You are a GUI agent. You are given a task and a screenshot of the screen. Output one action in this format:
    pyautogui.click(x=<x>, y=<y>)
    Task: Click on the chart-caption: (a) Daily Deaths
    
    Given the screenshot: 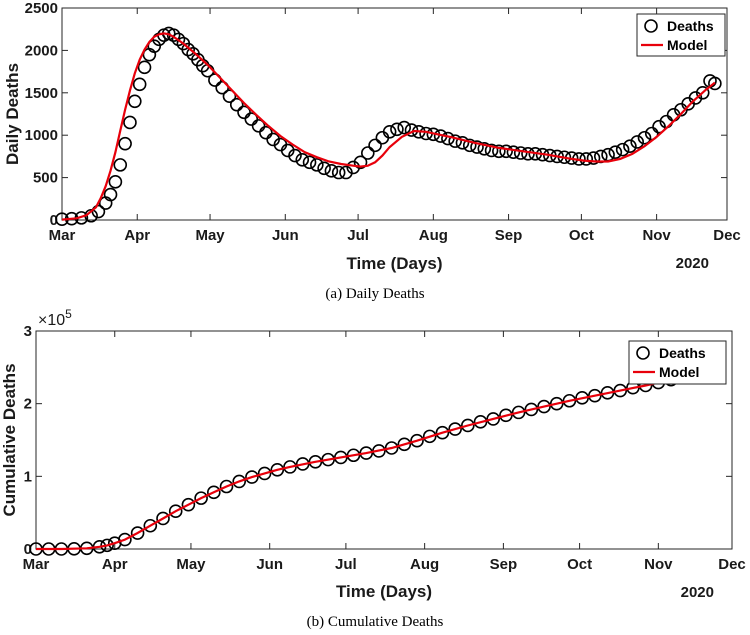 What is the action you would take?
    pyautogui.click(x=374, y=294)
    